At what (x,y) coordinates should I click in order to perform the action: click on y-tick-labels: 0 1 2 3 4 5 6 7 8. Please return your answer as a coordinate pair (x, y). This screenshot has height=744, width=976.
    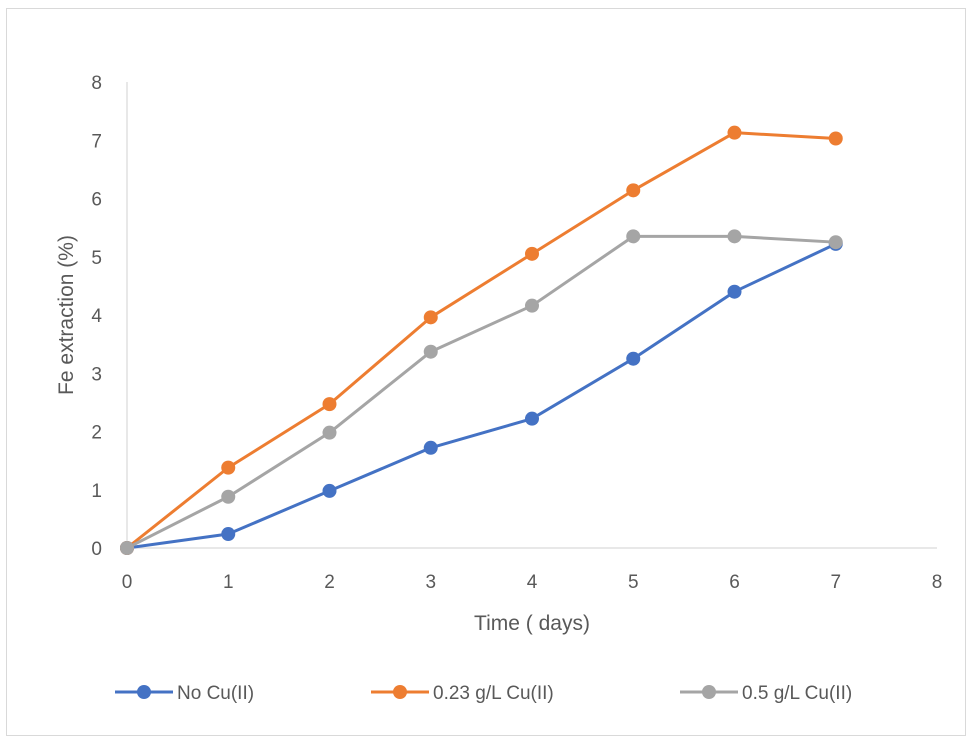
    Looking at the image, I should click on (96, 316).